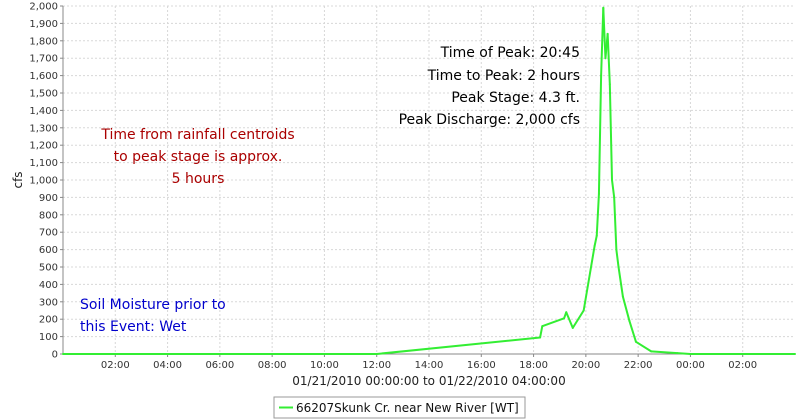 This screenshot has height=420, width=800. Describe the element at coordinates (48, 285) in the screenshot. I see `y-tick-label: 400` at that location.